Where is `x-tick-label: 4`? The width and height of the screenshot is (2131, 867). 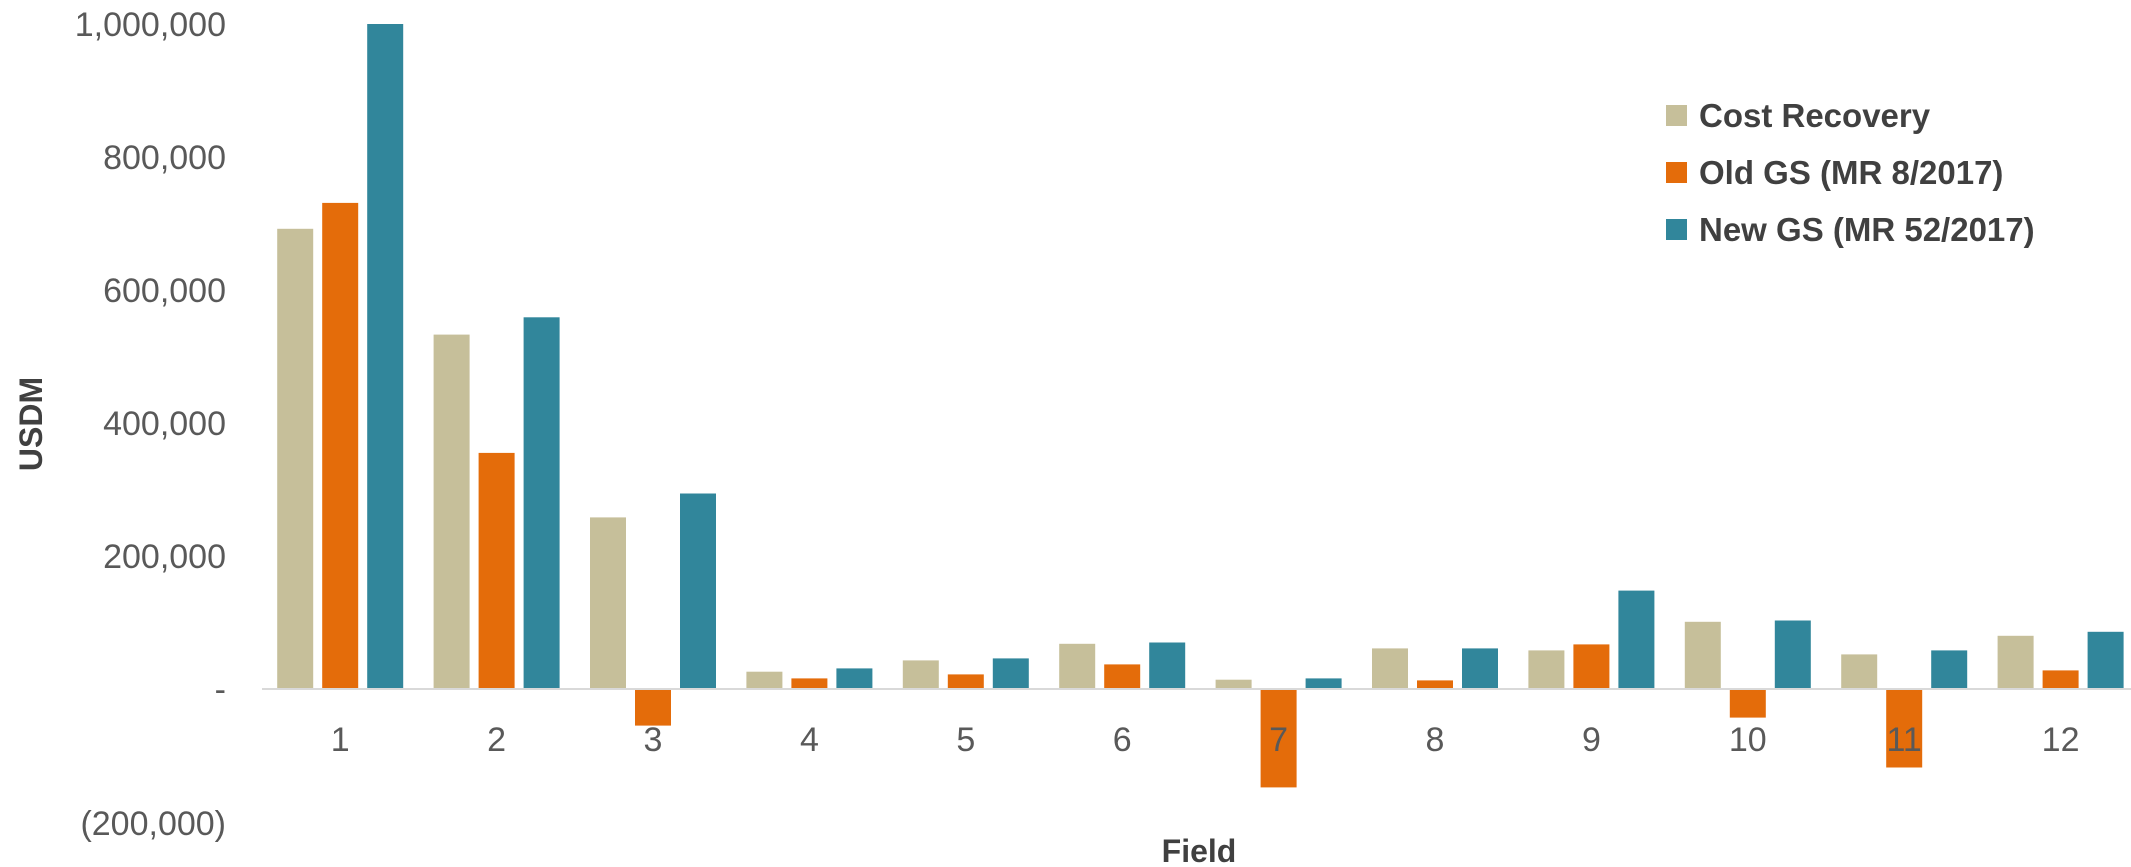
x-tick-label: 4 is located at coordinates (809, 740).